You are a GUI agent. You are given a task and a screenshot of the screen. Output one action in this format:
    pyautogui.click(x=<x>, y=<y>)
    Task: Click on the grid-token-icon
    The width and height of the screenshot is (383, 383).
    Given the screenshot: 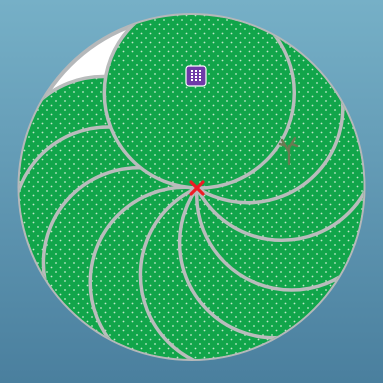 What is the action you would take?
    pyautogui.click(x=196, y=76)
    